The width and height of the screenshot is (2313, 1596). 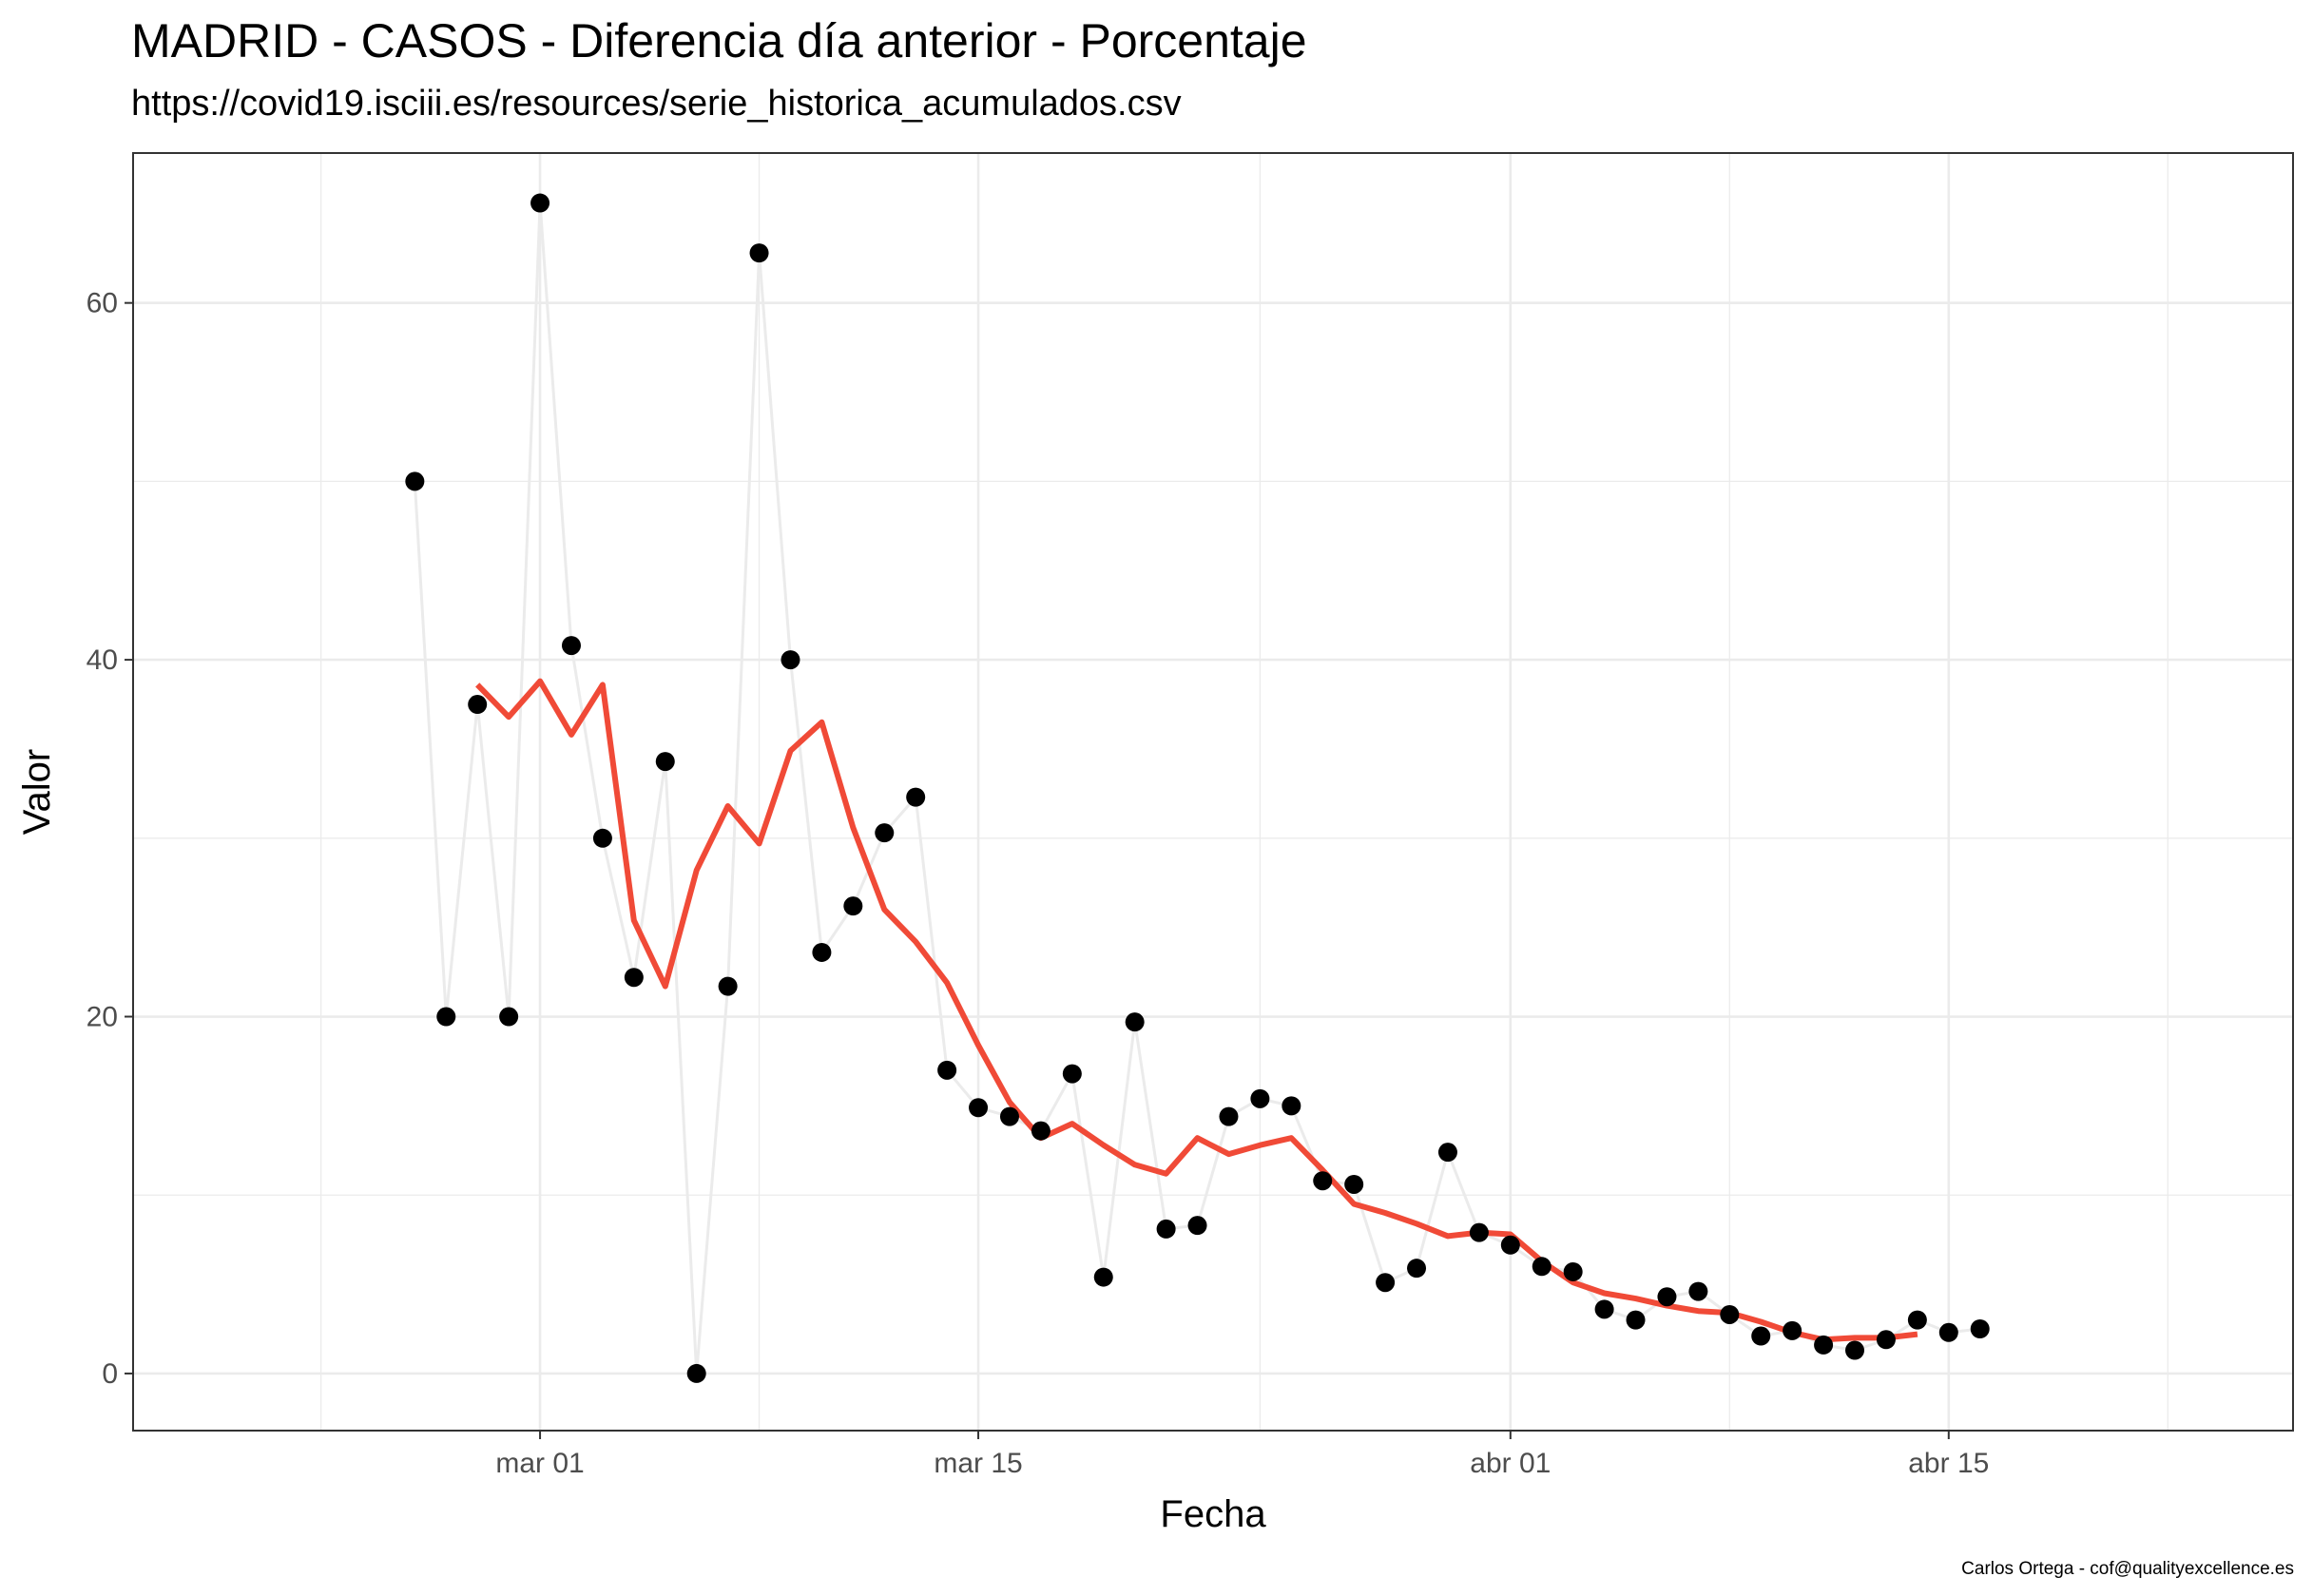 What do you see at coordinates (103, 303) in the screenshot?
I see `y-tick-label: 60` at bounding box center [103, 303].